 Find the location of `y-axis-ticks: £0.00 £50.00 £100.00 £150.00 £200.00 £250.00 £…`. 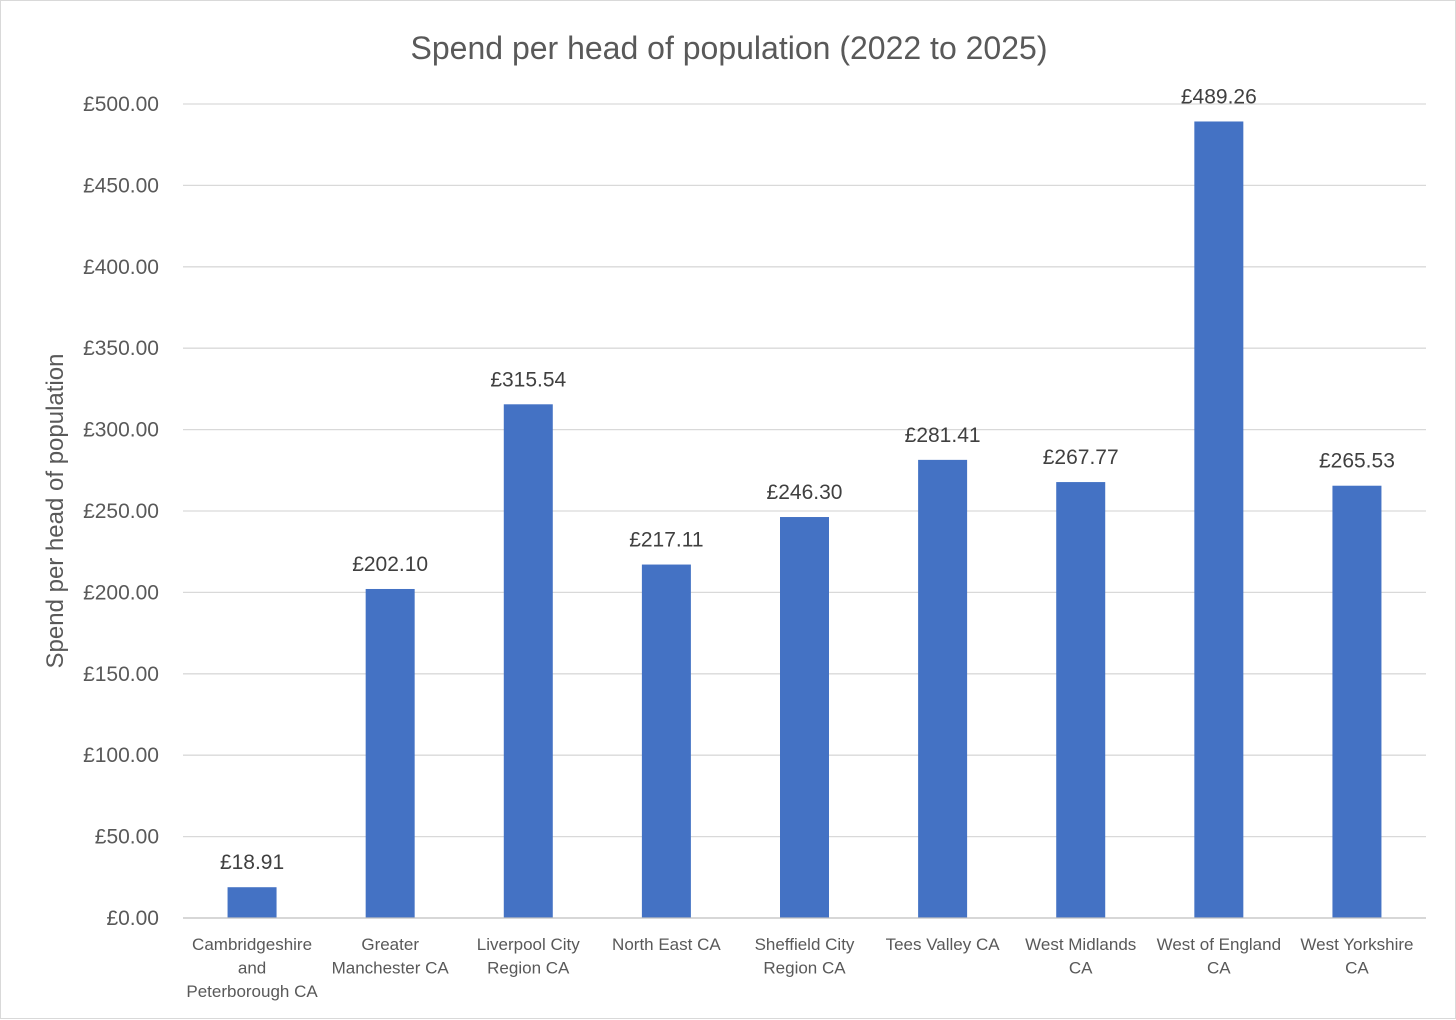

y-axis-ticks: £0.00 £50.00 £100.00 £150.00 £200.00 £250.00 £… is located at coordinates (121, 511).